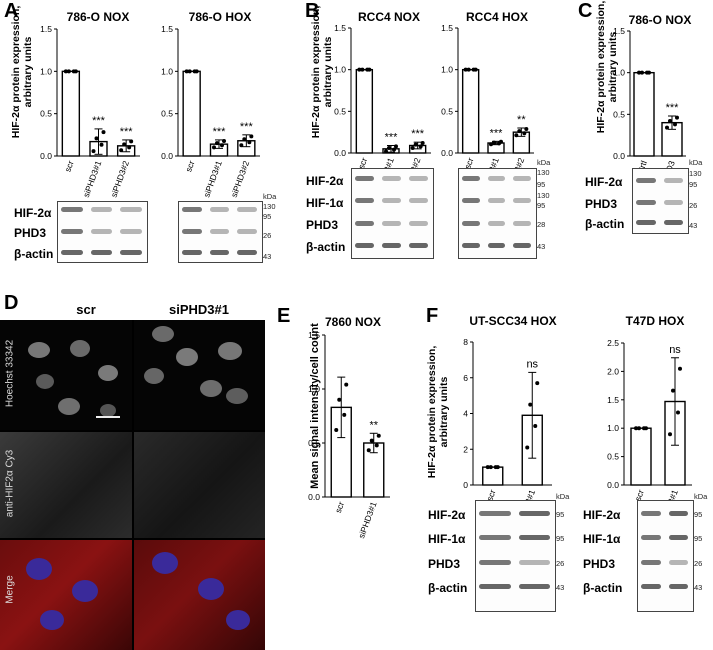 The height and width of the screenshot is (650, 713). Describe the element at coordinates (10, 483) in the screenshot. I see `micro-row-hif2a: anti-HIF2α Cy3` at that location.